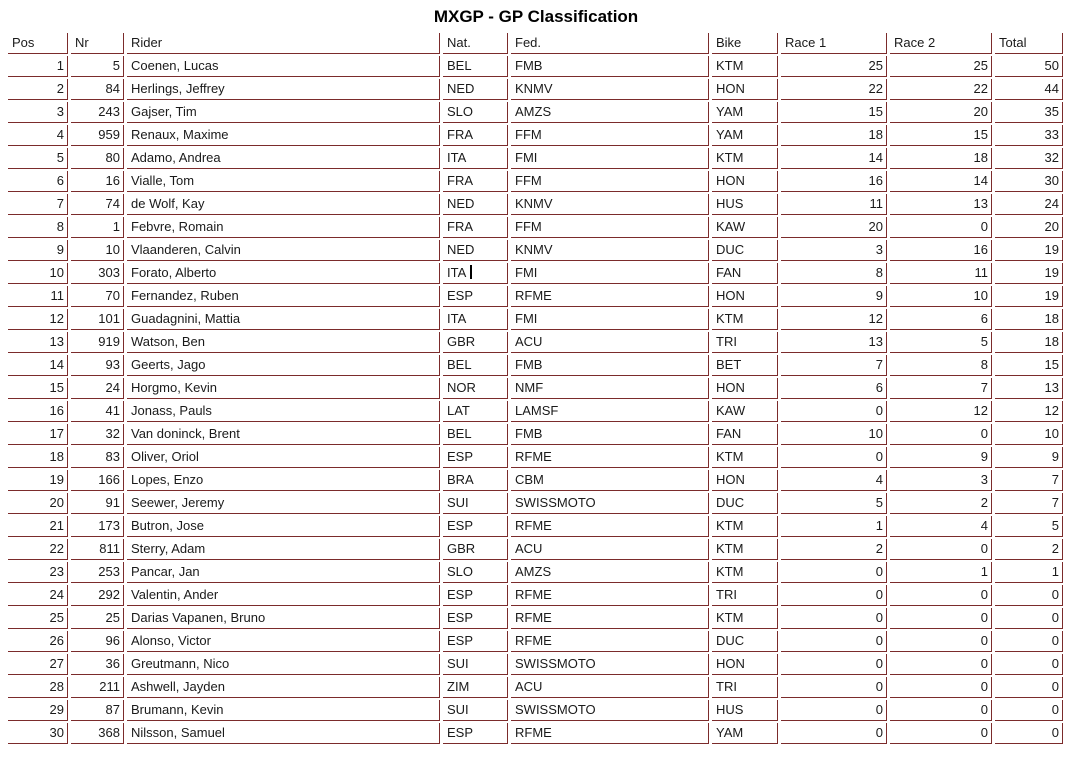  Describe the element at coordinates (283, 595) in the screenshot. I see `cell-rider: Valentin, Ander` at that location.